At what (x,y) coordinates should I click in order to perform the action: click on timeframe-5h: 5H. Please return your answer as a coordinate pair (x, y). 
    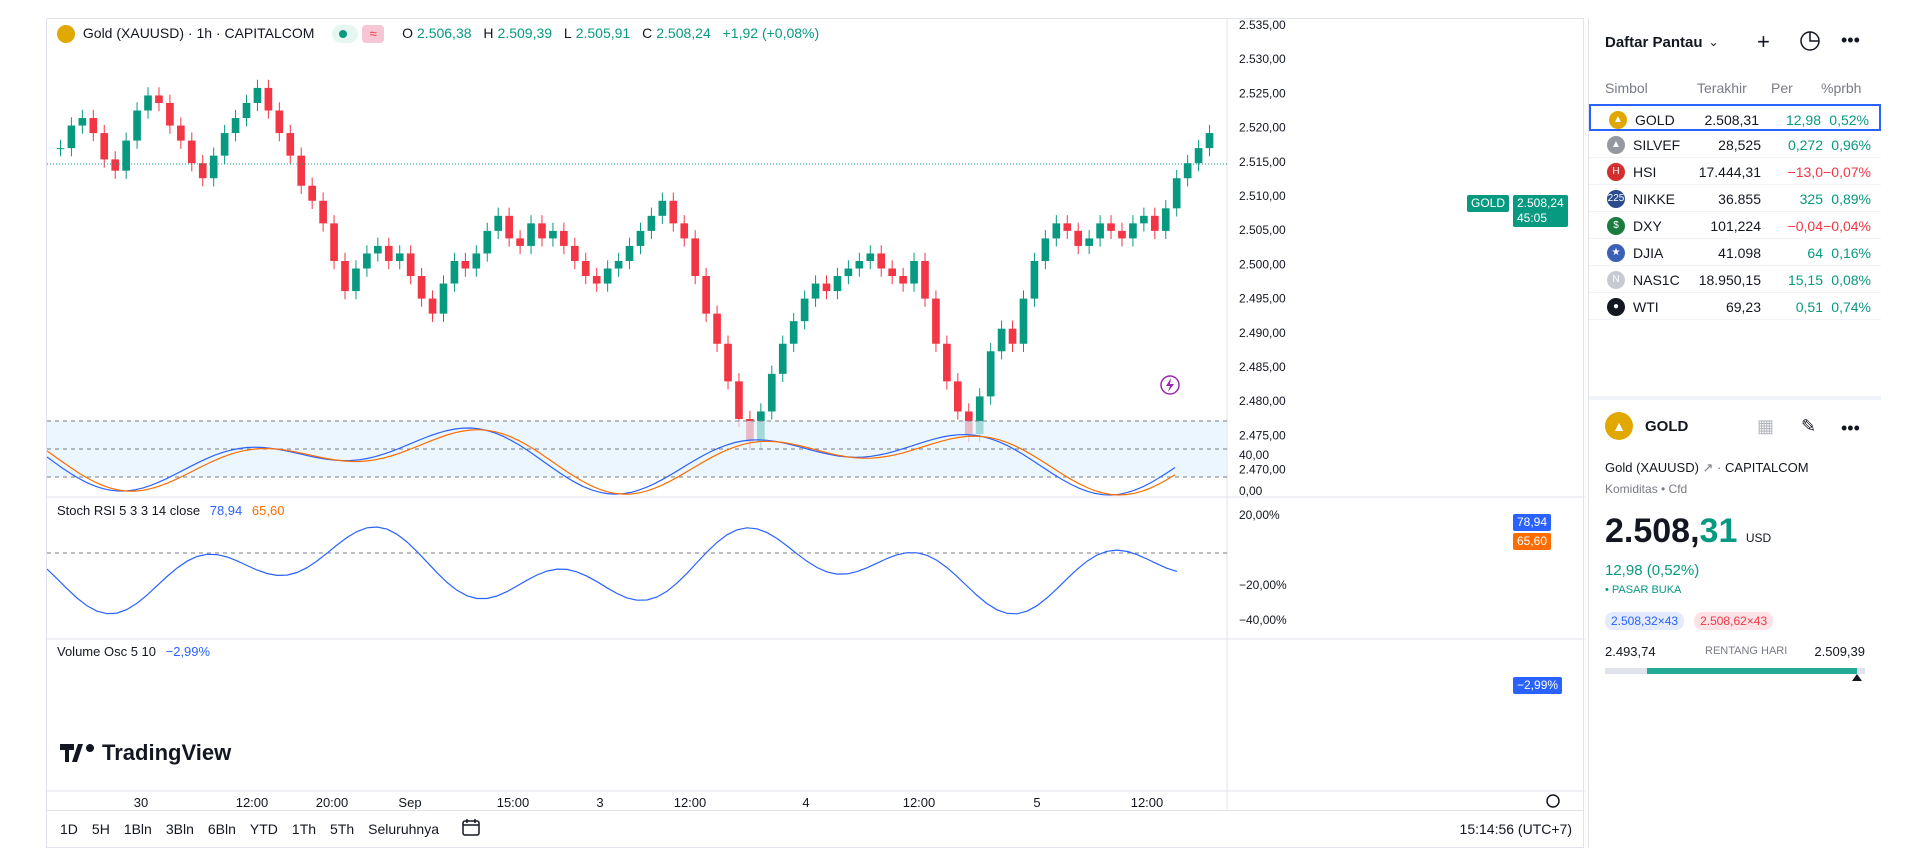
    Looking at the image, I should click on (100, 828).